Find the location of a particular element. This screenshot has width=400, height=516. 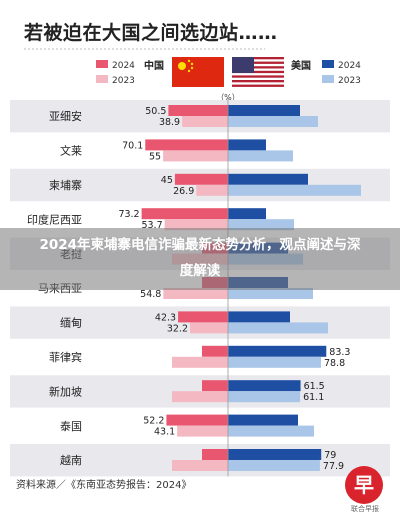

value-label-china-2024: 50.5 is located at coordinates (155, 111).